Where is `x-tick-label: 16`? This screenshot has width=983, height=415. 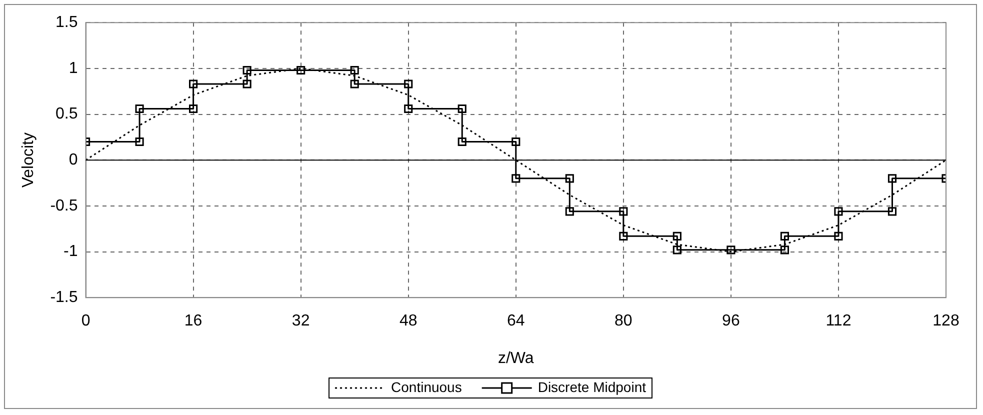
x-tick-label: 16 is located at coordinates (193, 321).